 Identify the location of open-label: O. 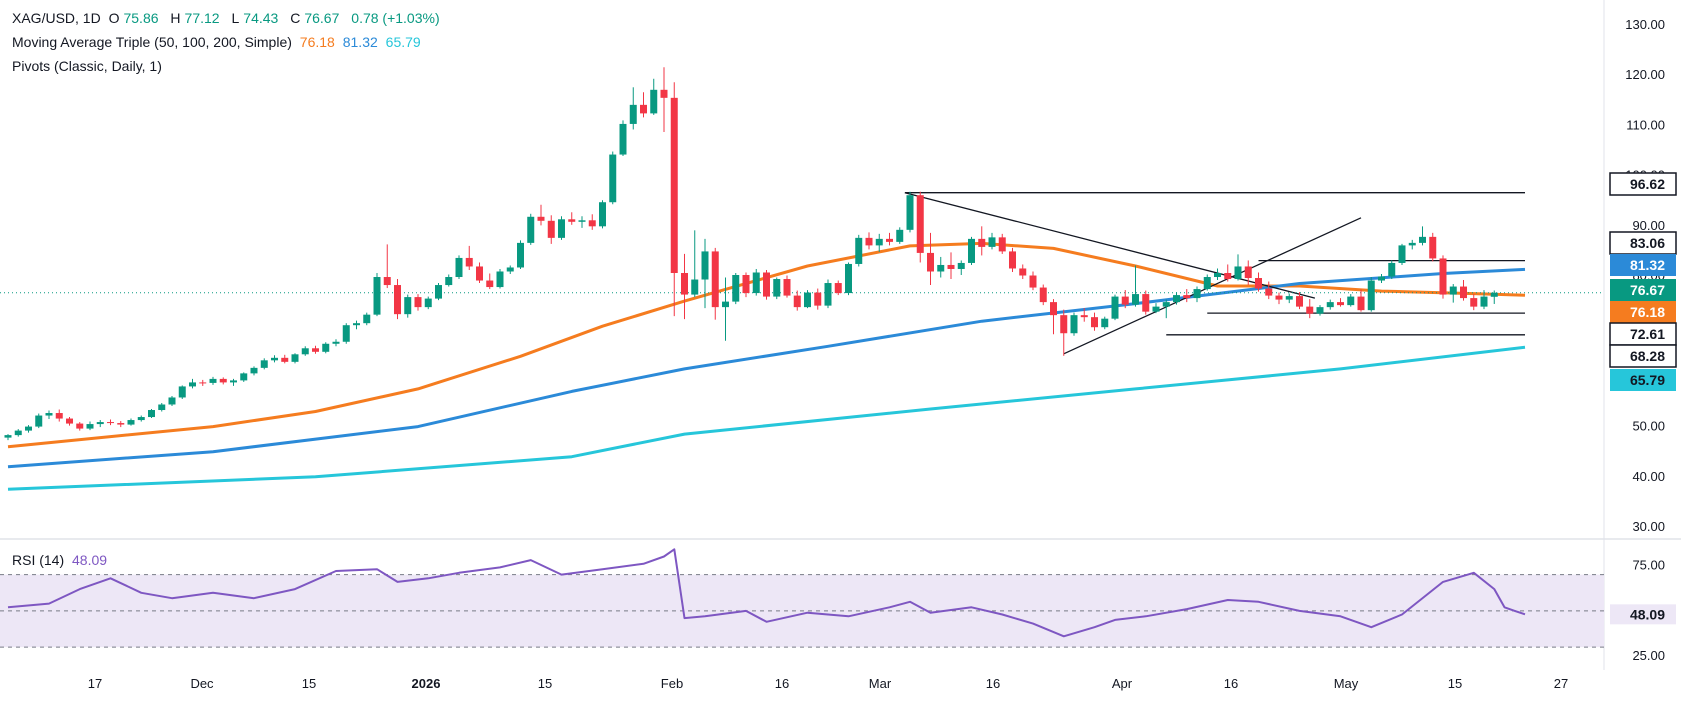
(114, 18).